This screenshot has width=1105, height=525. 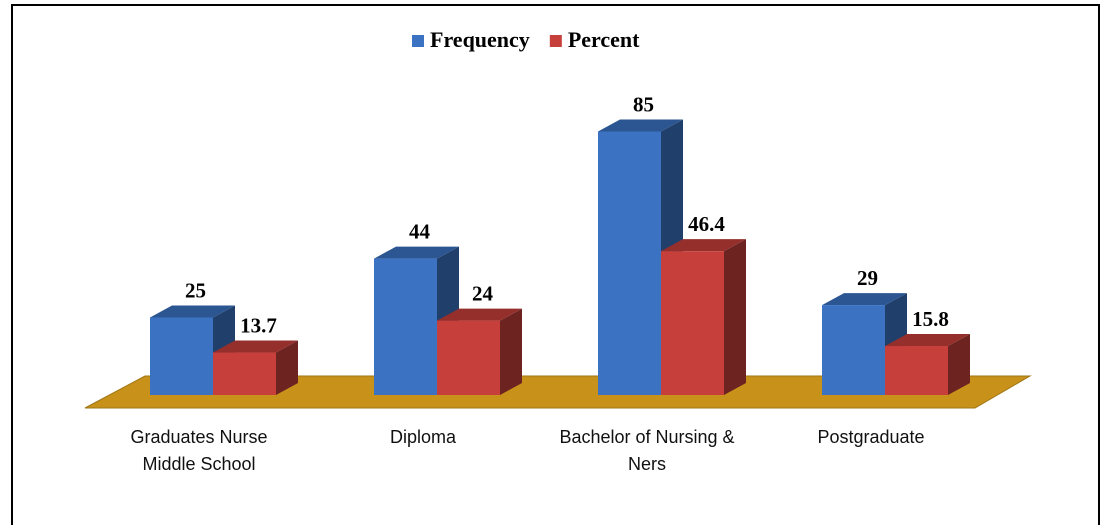 I want to click on data-label: 24, so click(x=483, y=293).